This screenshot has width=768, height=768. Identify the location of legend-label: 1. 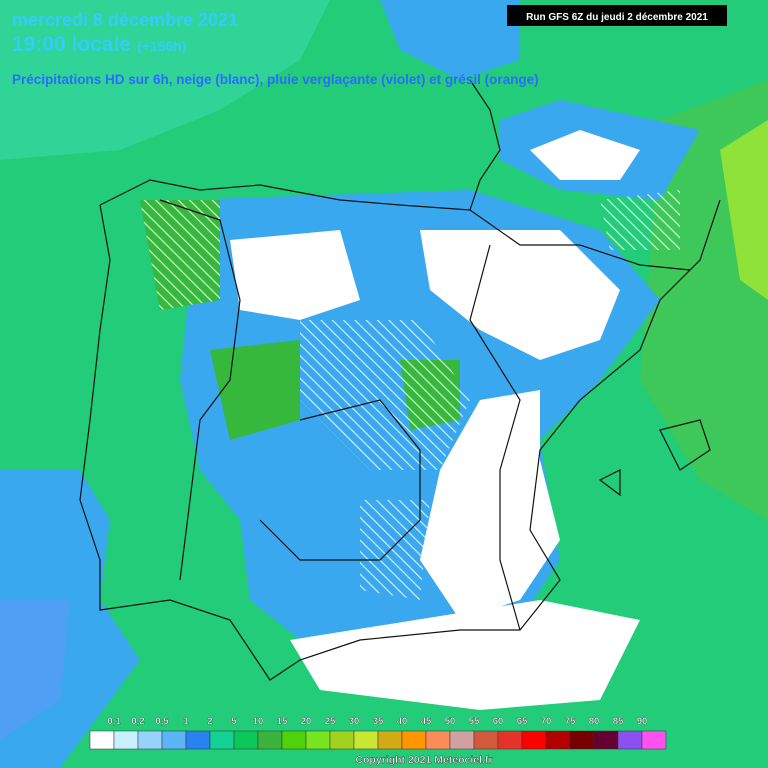
(186, 721).